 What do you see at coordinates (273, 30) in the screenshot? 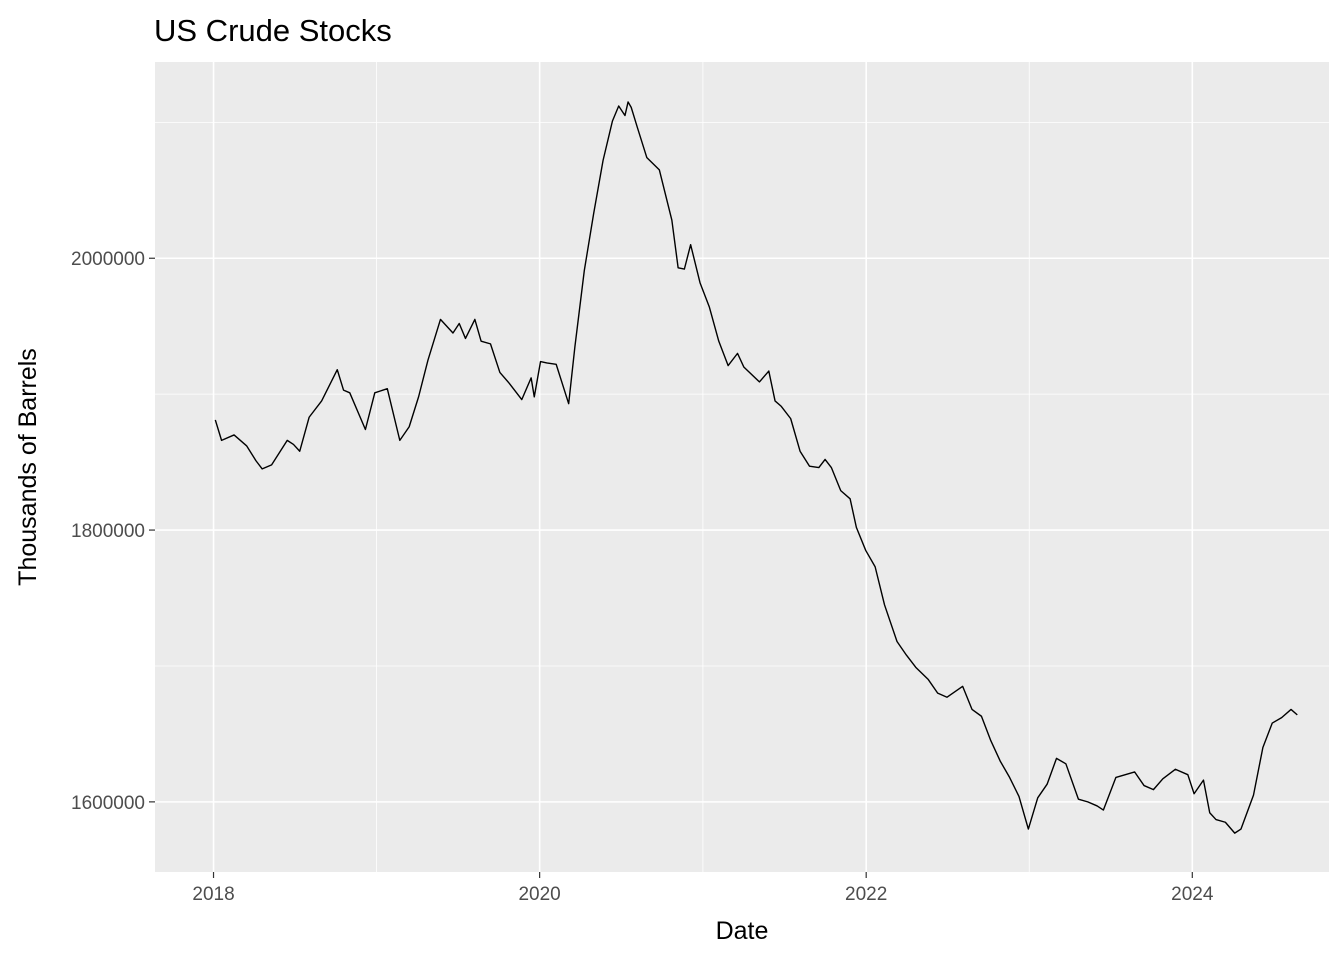
I see `chart-title: US Crude Stocks` at bounding box center [273, 30].